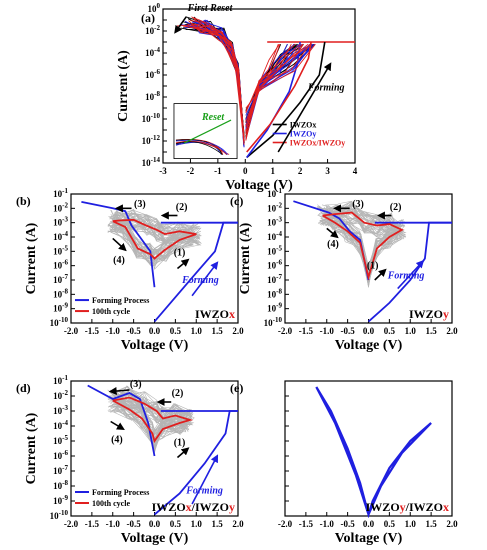 The image size is (487, 550). I want to click on sample-label: IWZOy, so click(429, 314).